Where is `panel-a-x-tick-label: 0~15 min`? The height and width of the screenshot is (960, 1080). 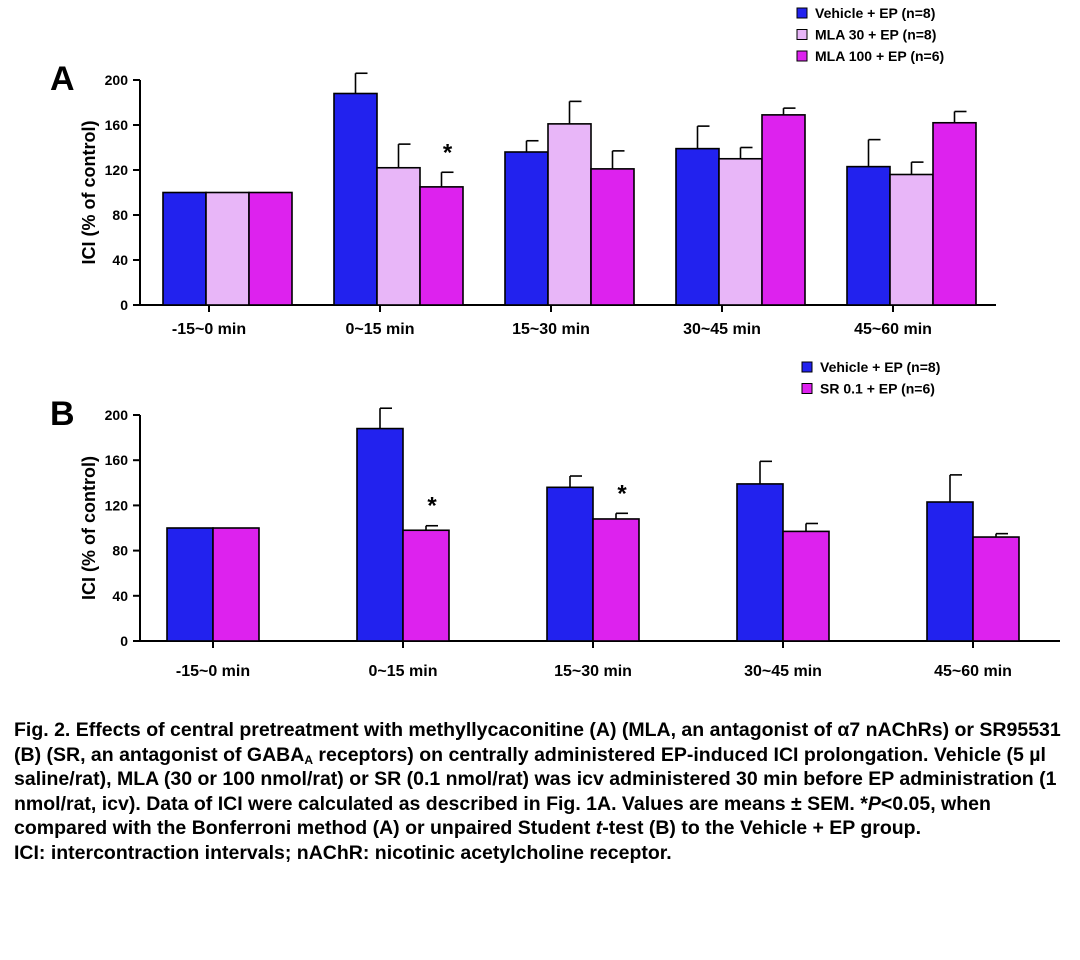 panel-a-x-tick-label: 0~15 min is located at coordinates (380, 329).